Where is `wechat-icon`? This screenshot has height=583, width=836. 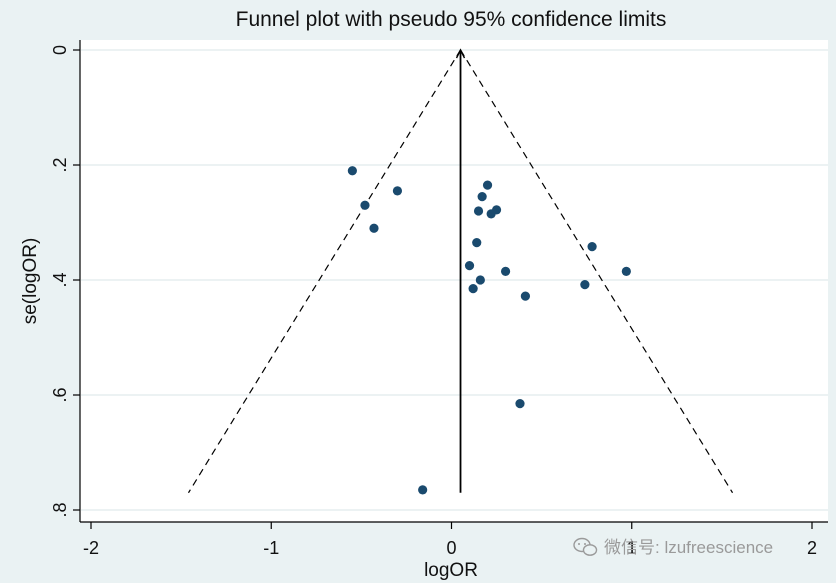 wechat-icon is located at coordinates (585, 546).